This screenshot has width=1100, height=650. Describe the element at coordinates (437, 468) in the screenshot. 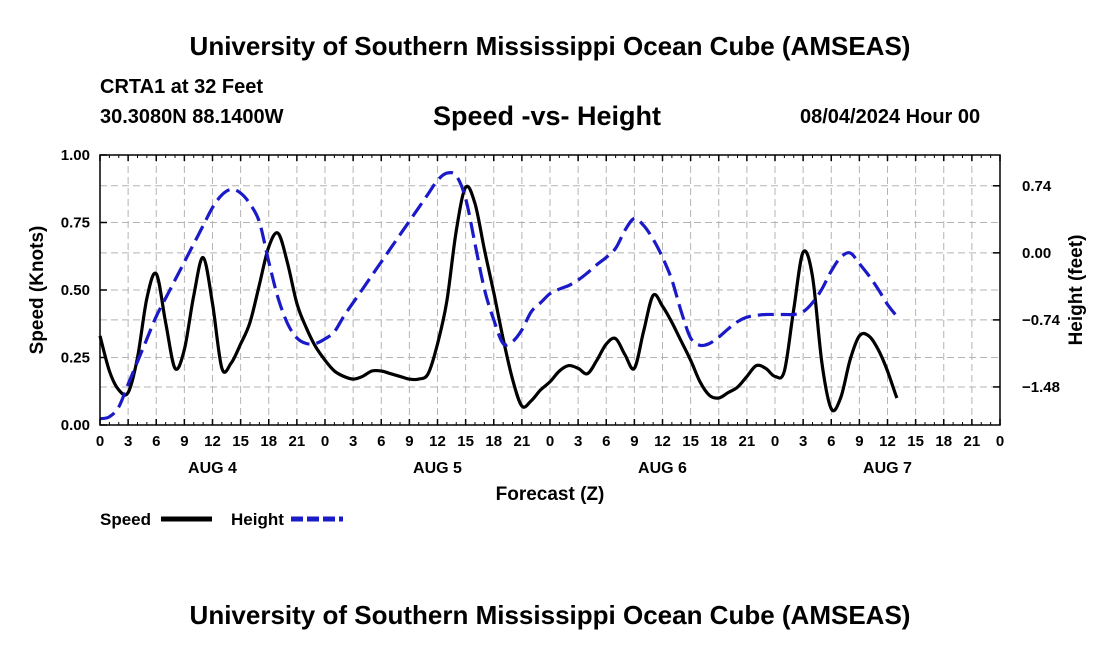

I see `day-label: AUG 5` at that location.